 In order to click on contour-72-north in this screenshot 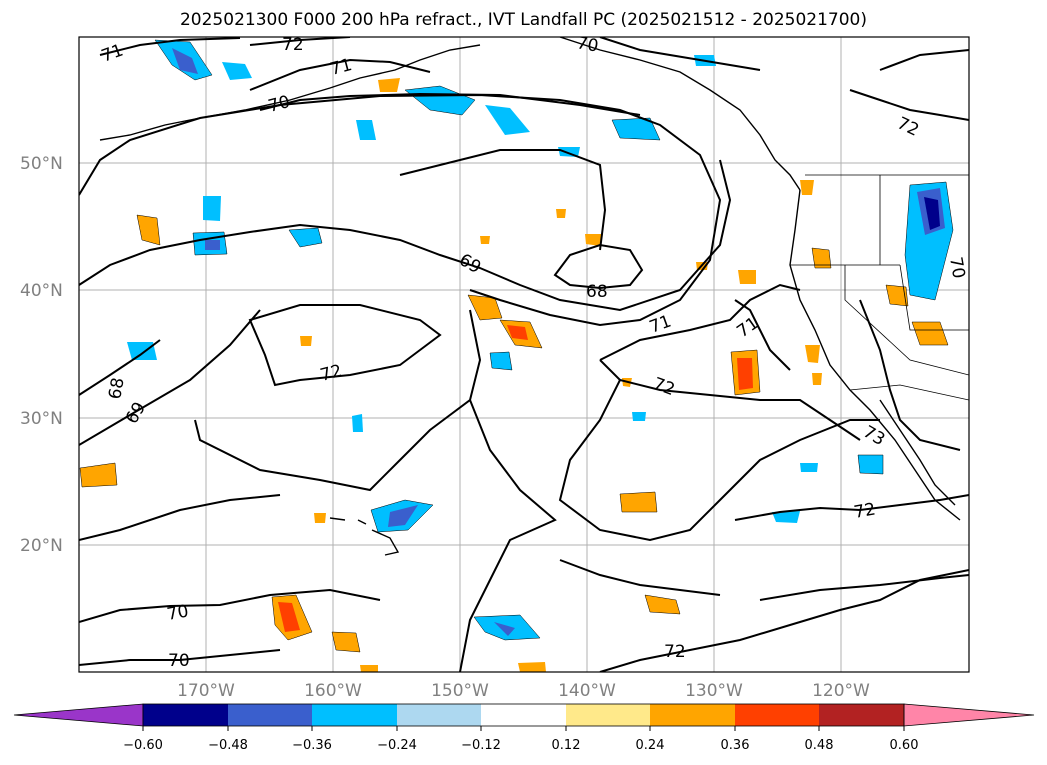, I will do `click(300, 41)`.